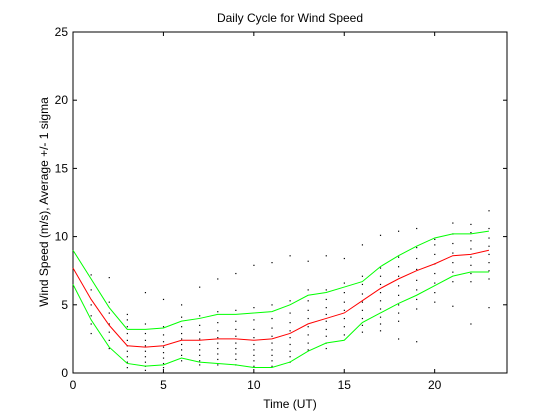  Describe the element at coordinates (64, 373) in the screenshot. I see `y-tick-label: 0` at that location.